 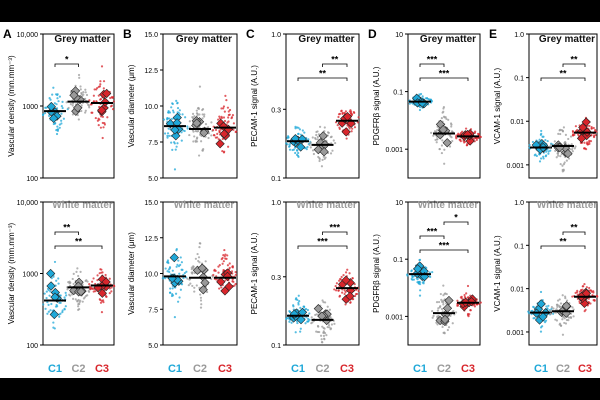 What do you see at coordinates (322, 369) in the screenshot?
I see `group-label-c2: C2` at bounding box center [322, 369].